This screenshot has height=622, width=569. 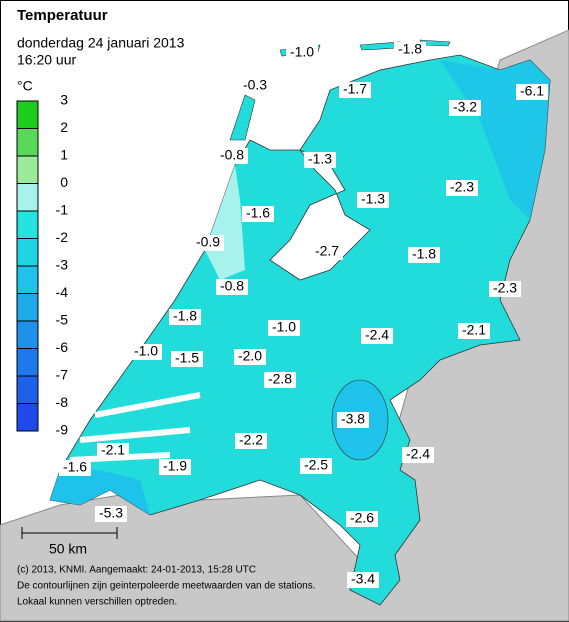 I want to click on station-label: -3.2, so click(x=465, y=107).